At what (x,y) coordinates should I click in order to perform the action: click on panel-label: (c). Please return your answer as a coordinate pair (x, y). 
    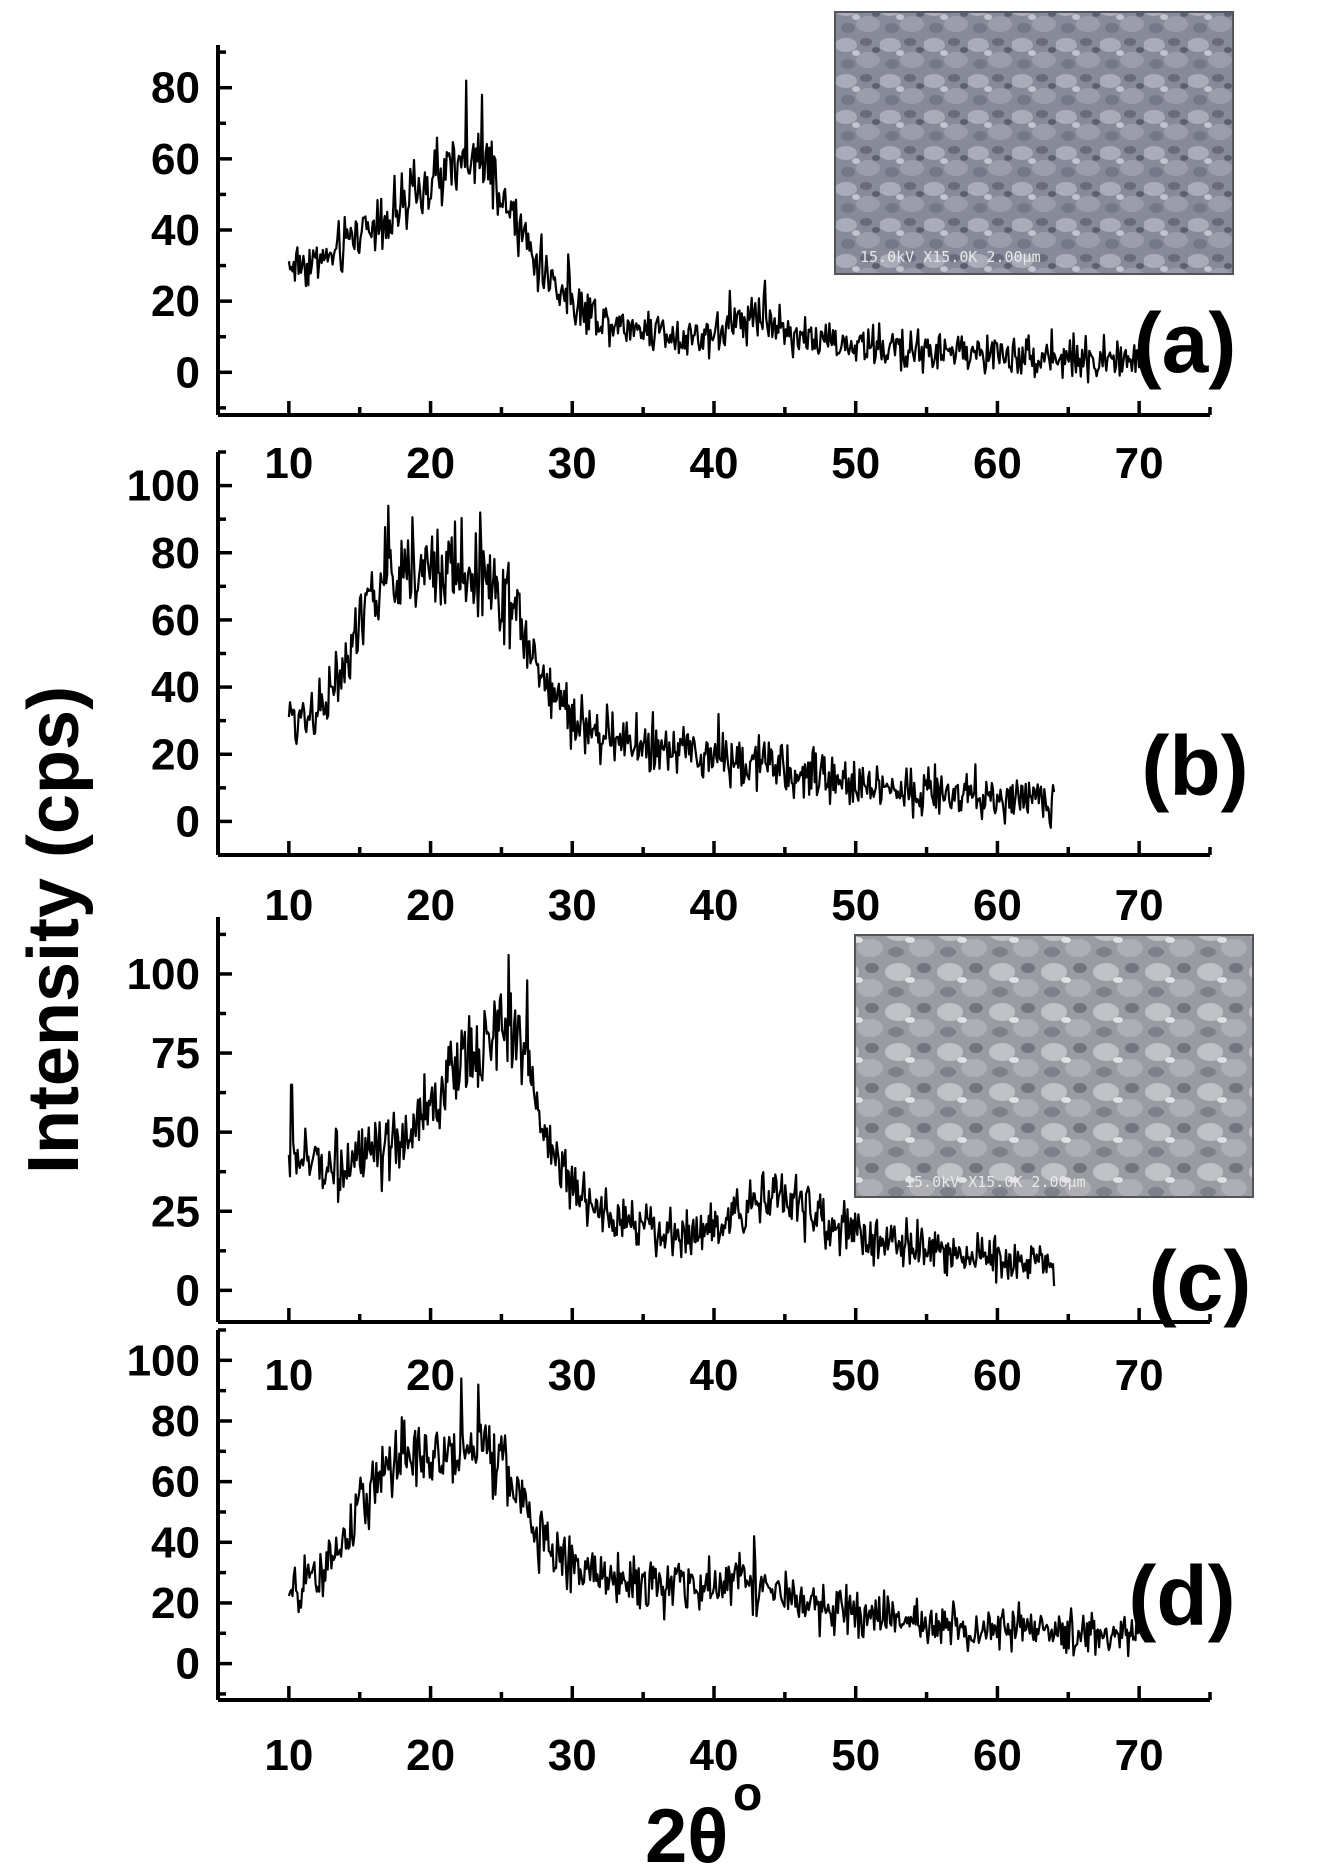
    Looking at the image, I should click on (1200, 1281).